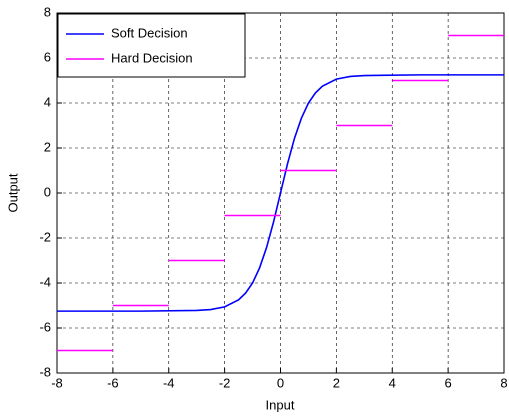 The width and height of the screenshot is (509, 417). I want to click on x-tick-label: -8, so click(57, 382).